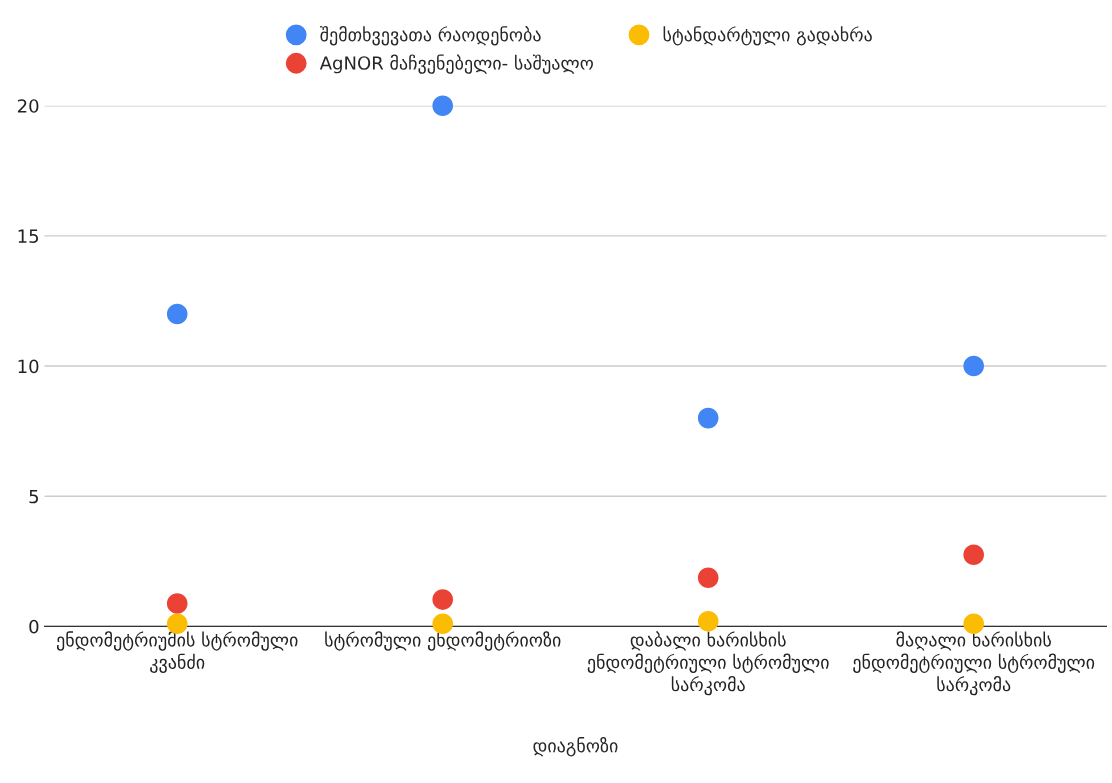  I want to click on legend-label: სტანდარტული გადახრა, so click(767, 36).